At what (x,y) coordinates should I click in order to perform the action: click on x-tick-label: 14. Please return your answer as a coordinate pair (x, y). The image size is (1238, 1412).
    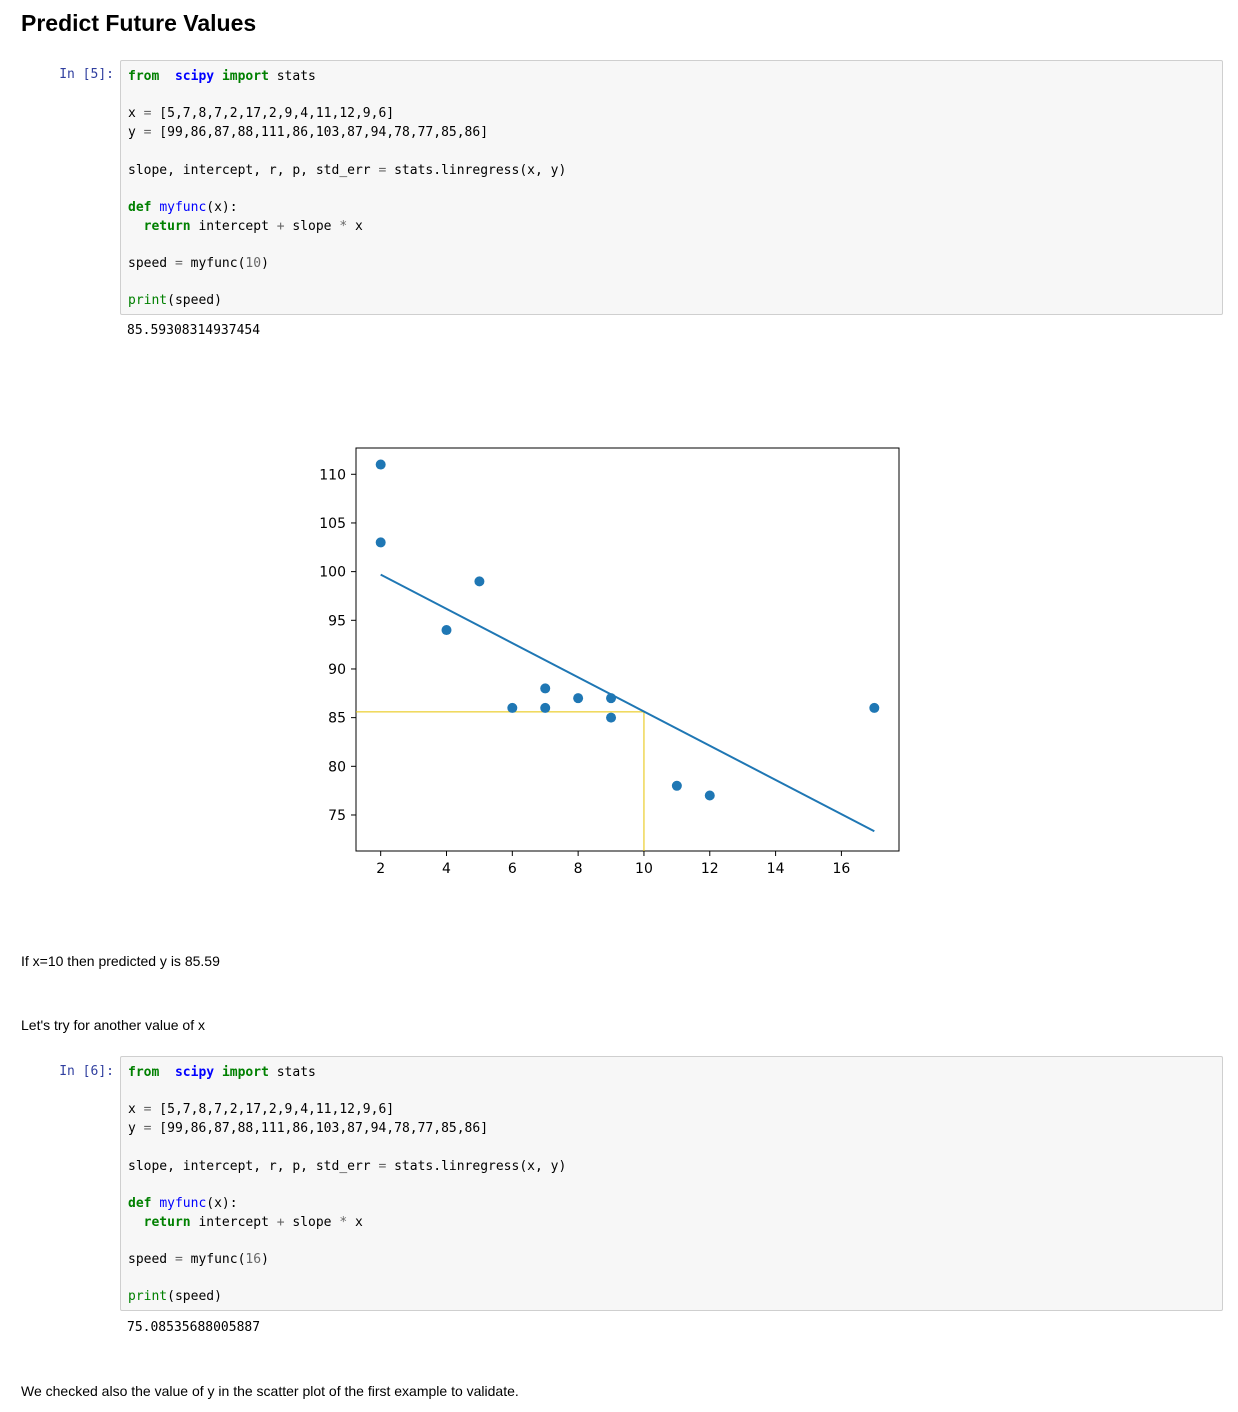
    Looking at the image, I should click on (776, 869).